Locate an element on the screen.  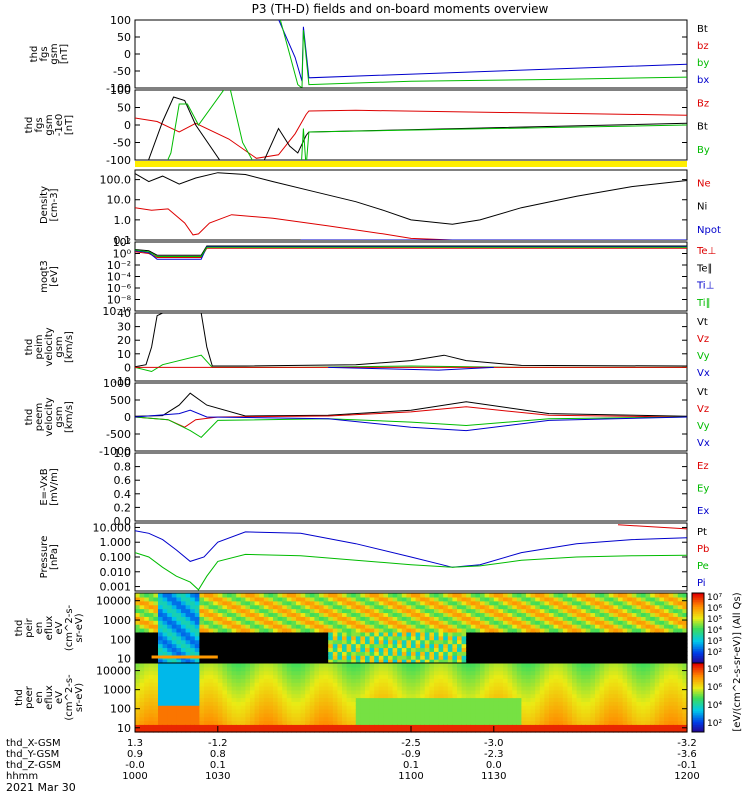
y-axis-label: [nT] is located at coordinates (64, 54).